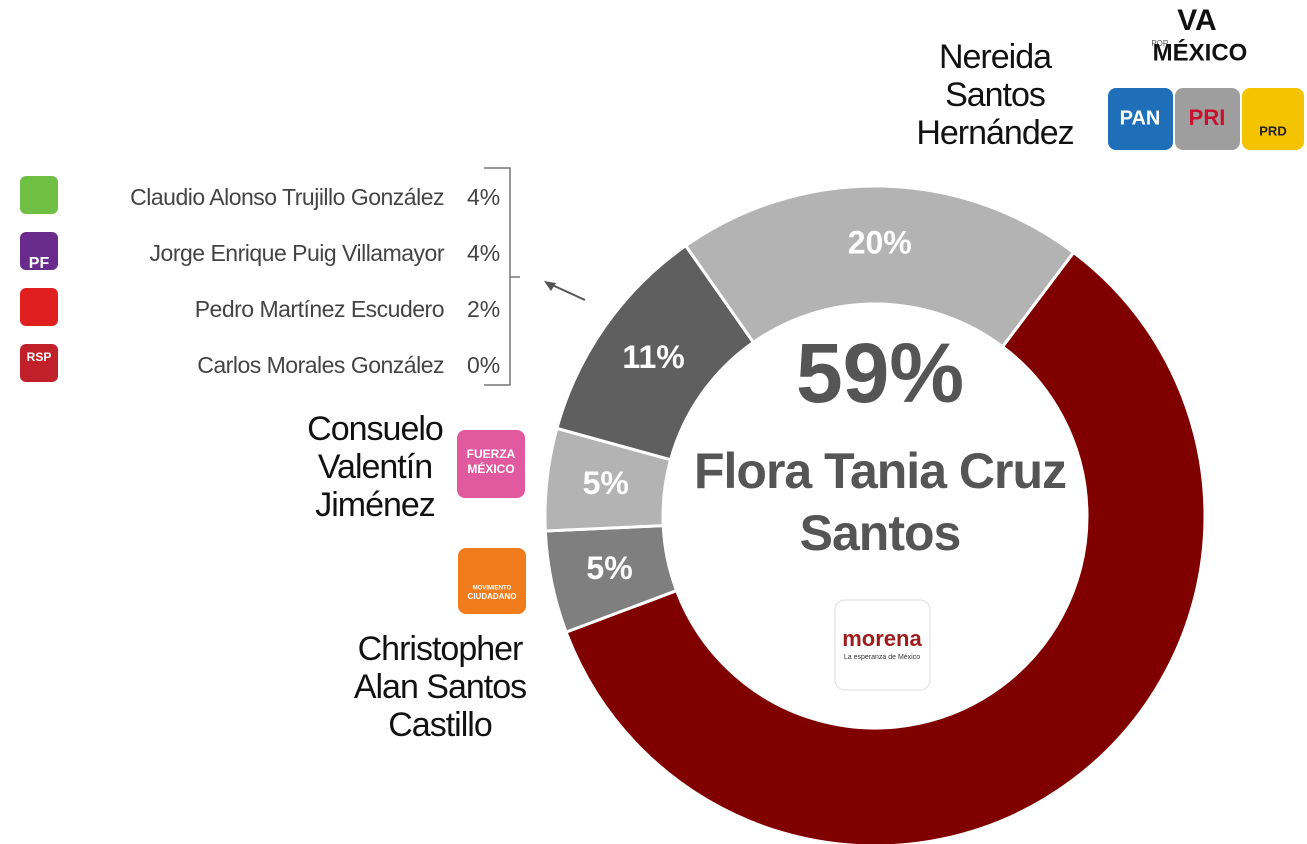 This screenshot has width=1307, height=844. I want to click on logo-morena, so click(882, 645).